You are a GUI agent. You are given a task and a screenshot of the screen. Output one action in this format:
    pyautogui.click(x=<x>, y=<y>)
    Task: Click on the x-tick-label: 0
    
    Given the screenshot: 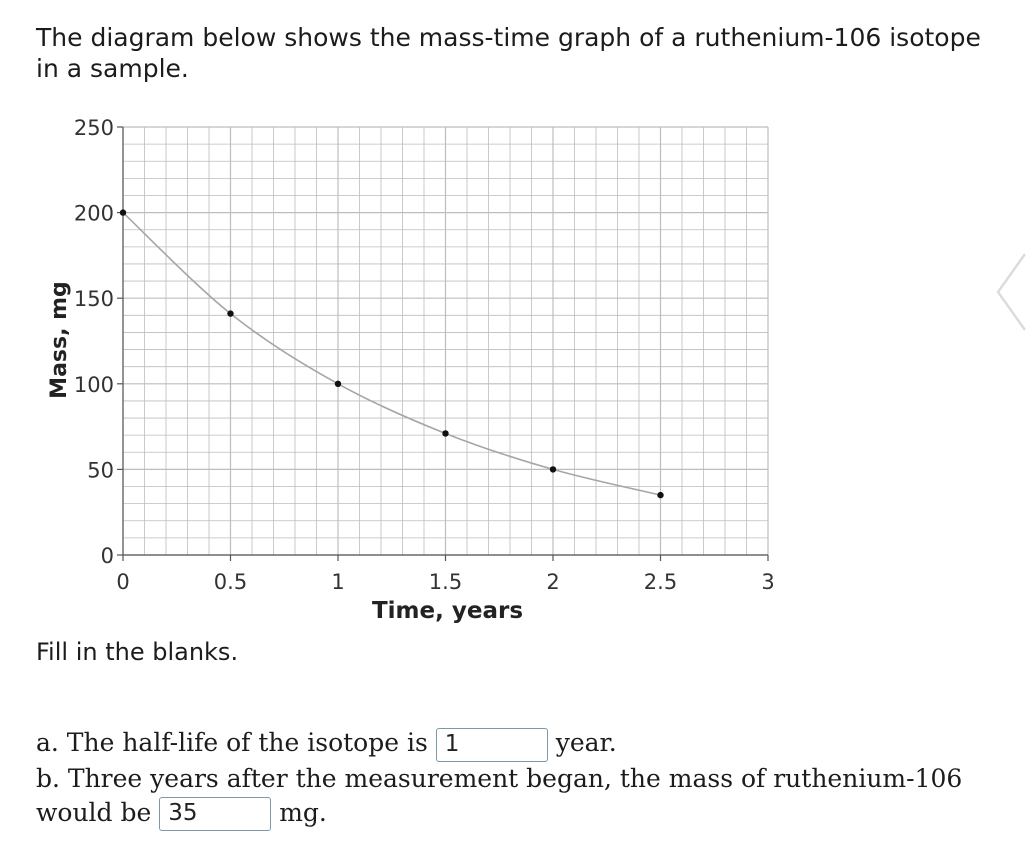 What is the action you would take?
    pyautogui.click(x=122, y=582)
    